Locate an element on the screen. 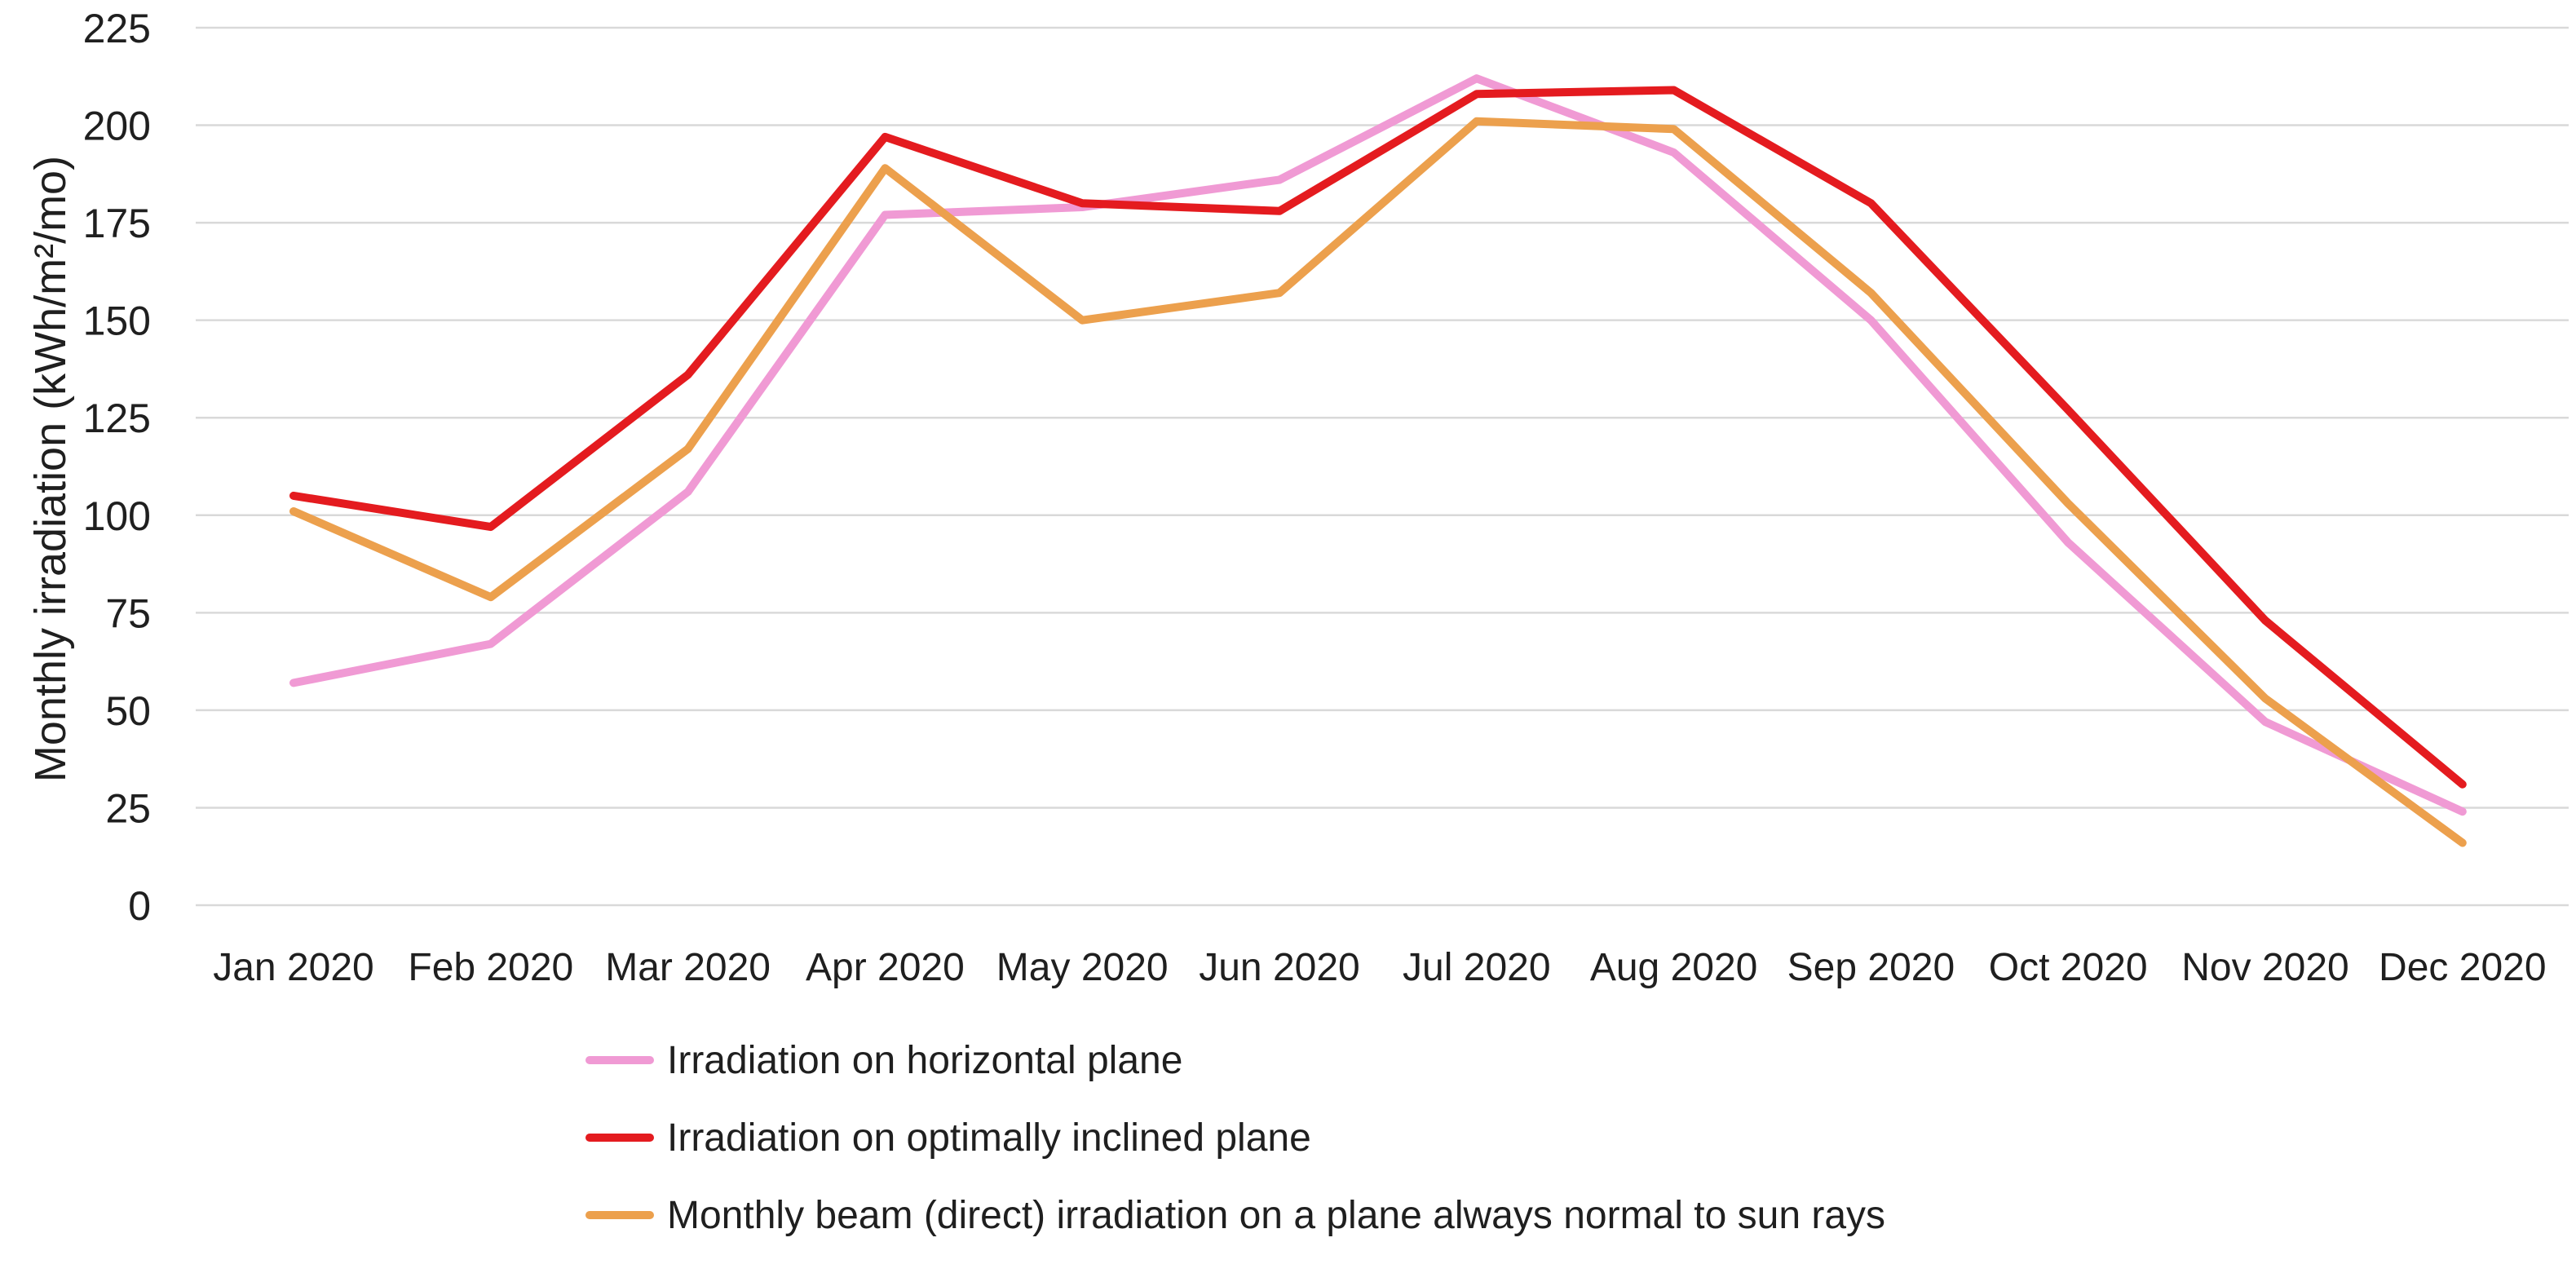 This screenshot has width=2576, height=1273. legend-swatch-beam-normal-icon is located at coordinates (619, 1215).